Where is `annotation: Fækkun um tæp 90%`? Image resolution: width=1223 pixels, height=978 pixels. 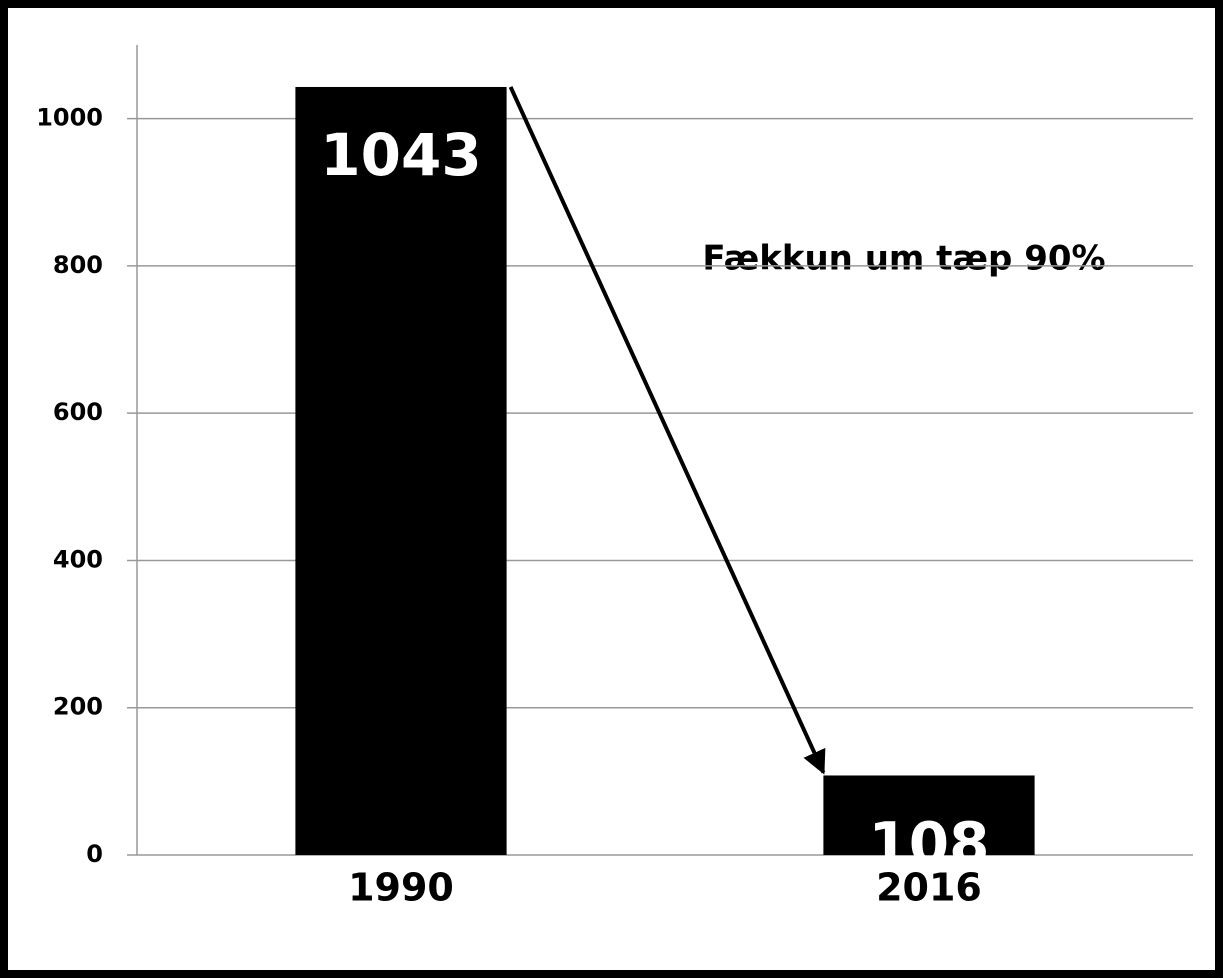
annotation: Fækkun um tæp 90% is located at coordinates (903, 259).